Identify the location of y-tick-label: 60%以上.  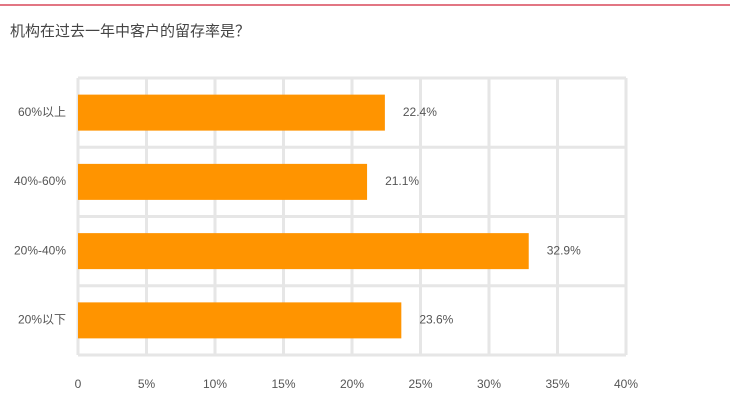
(42, 112).